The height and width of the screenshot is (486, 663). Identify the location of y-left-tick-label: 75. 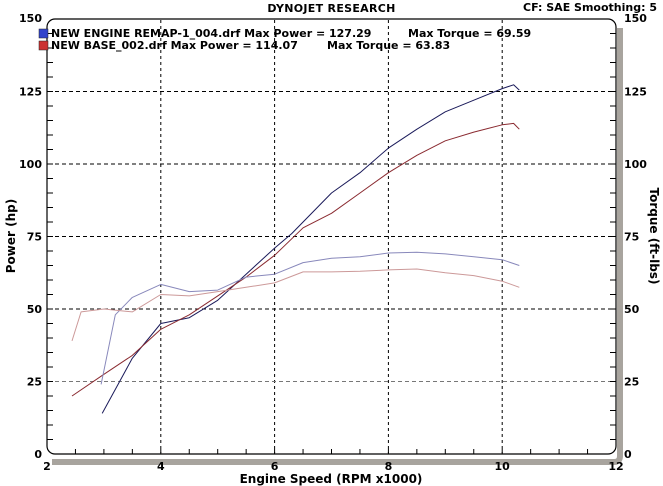
(34, 237).